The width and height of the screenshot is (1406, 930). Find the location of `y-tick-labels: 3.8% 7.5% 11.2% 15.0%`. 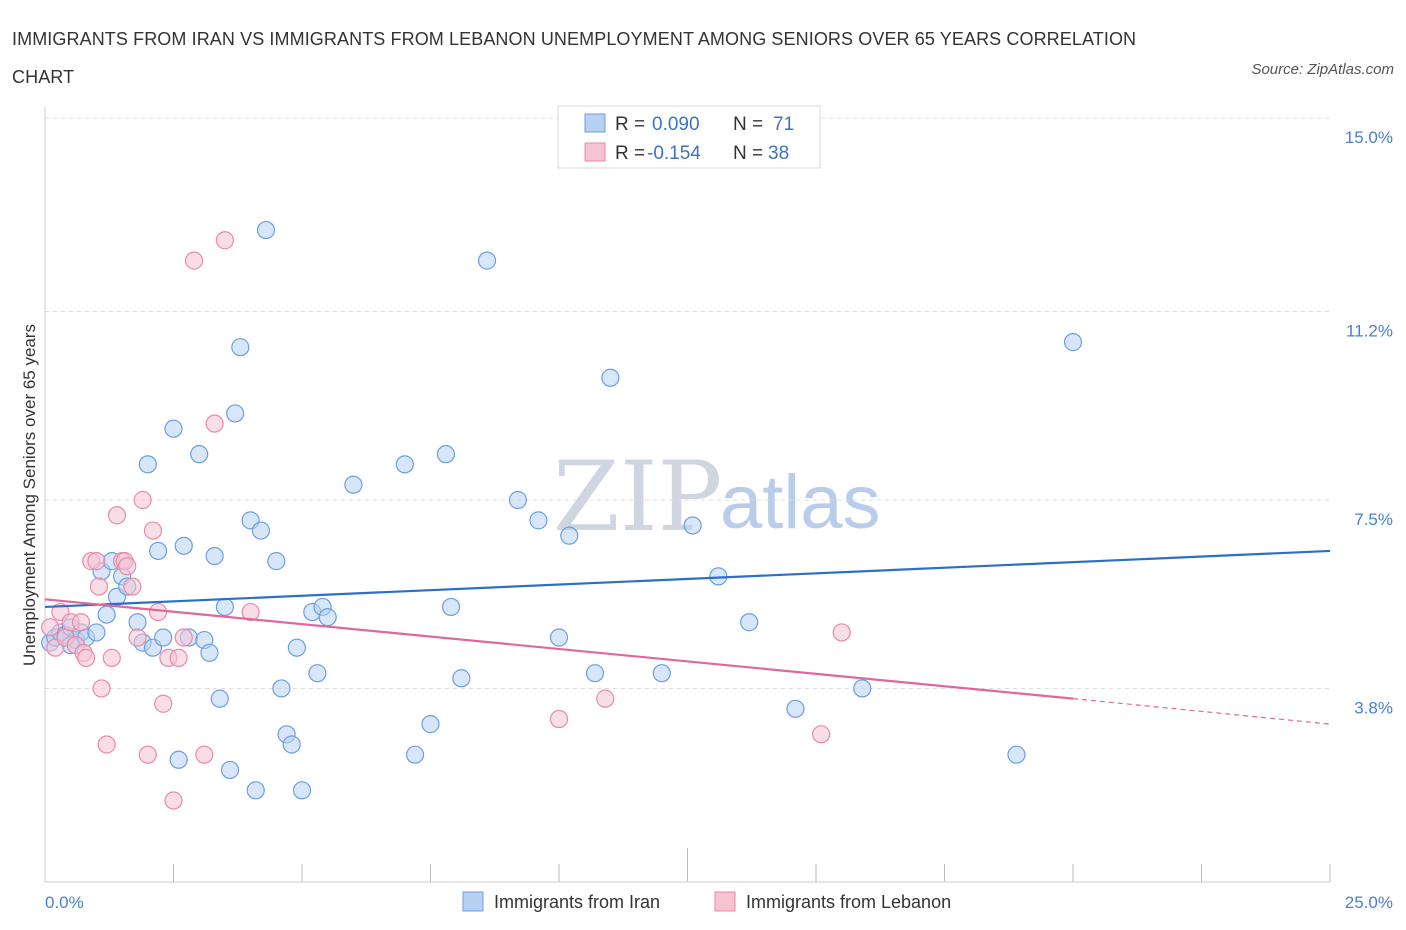

y-tick-labels: 3.8% 7.5% 11.2% 15.0% is located at coordinates (1369, 422).